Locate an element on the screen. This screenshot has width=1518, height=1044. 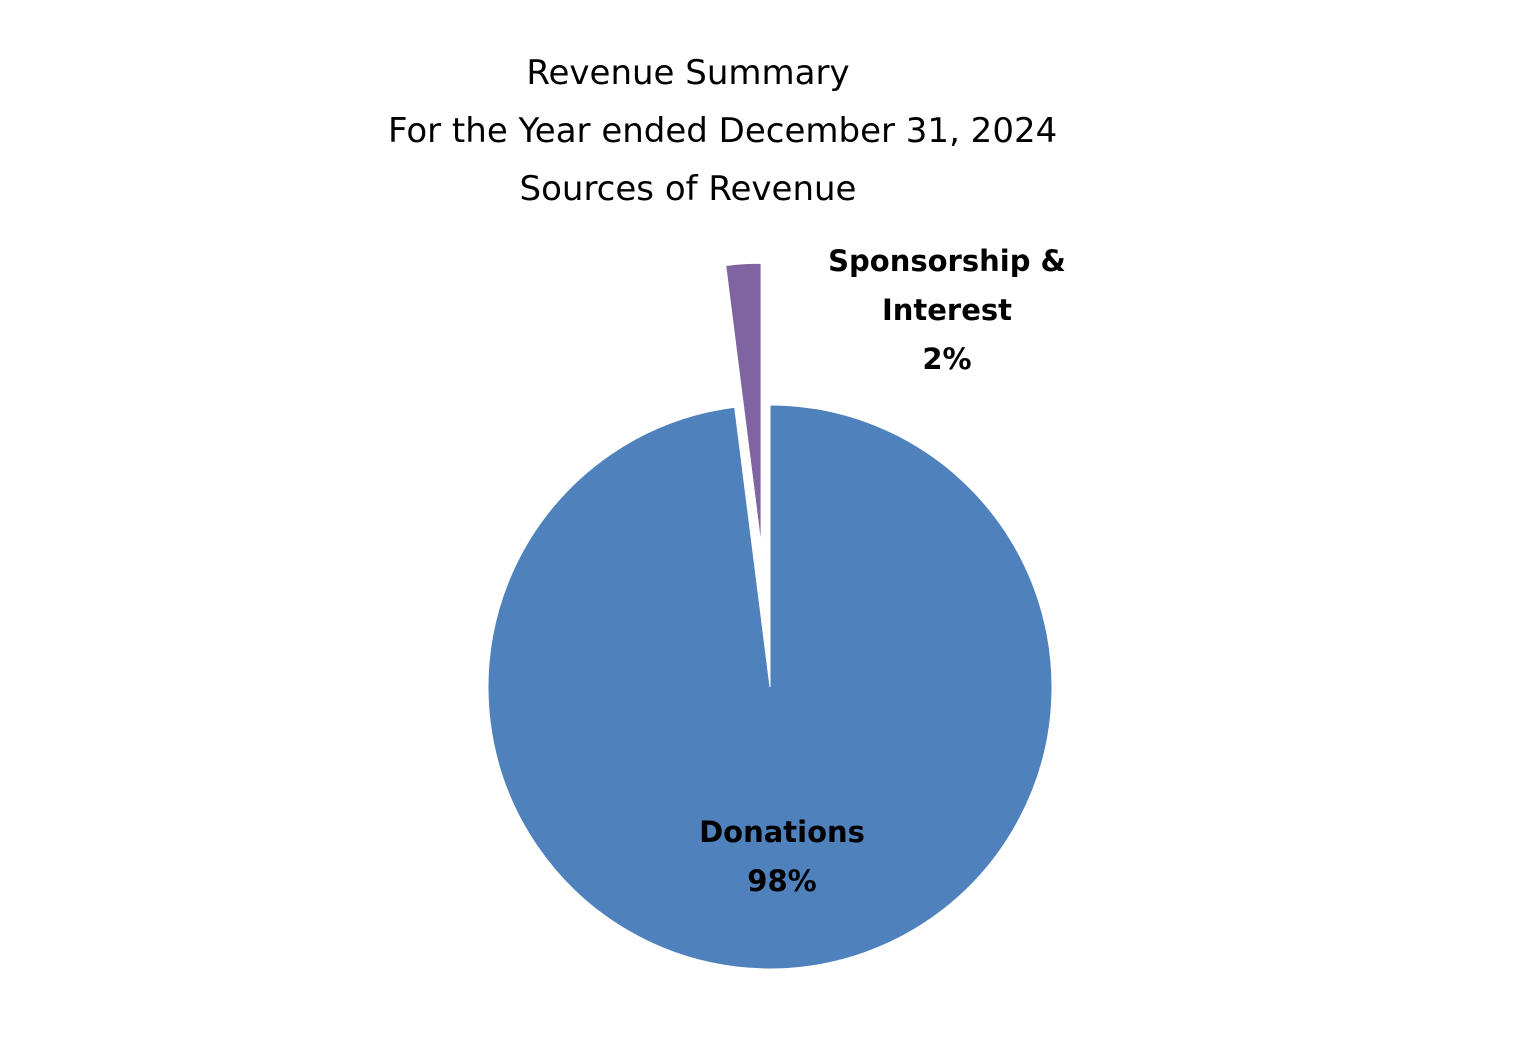
pie-slice-percent-0: 98% is located at coordinates (781, 881).